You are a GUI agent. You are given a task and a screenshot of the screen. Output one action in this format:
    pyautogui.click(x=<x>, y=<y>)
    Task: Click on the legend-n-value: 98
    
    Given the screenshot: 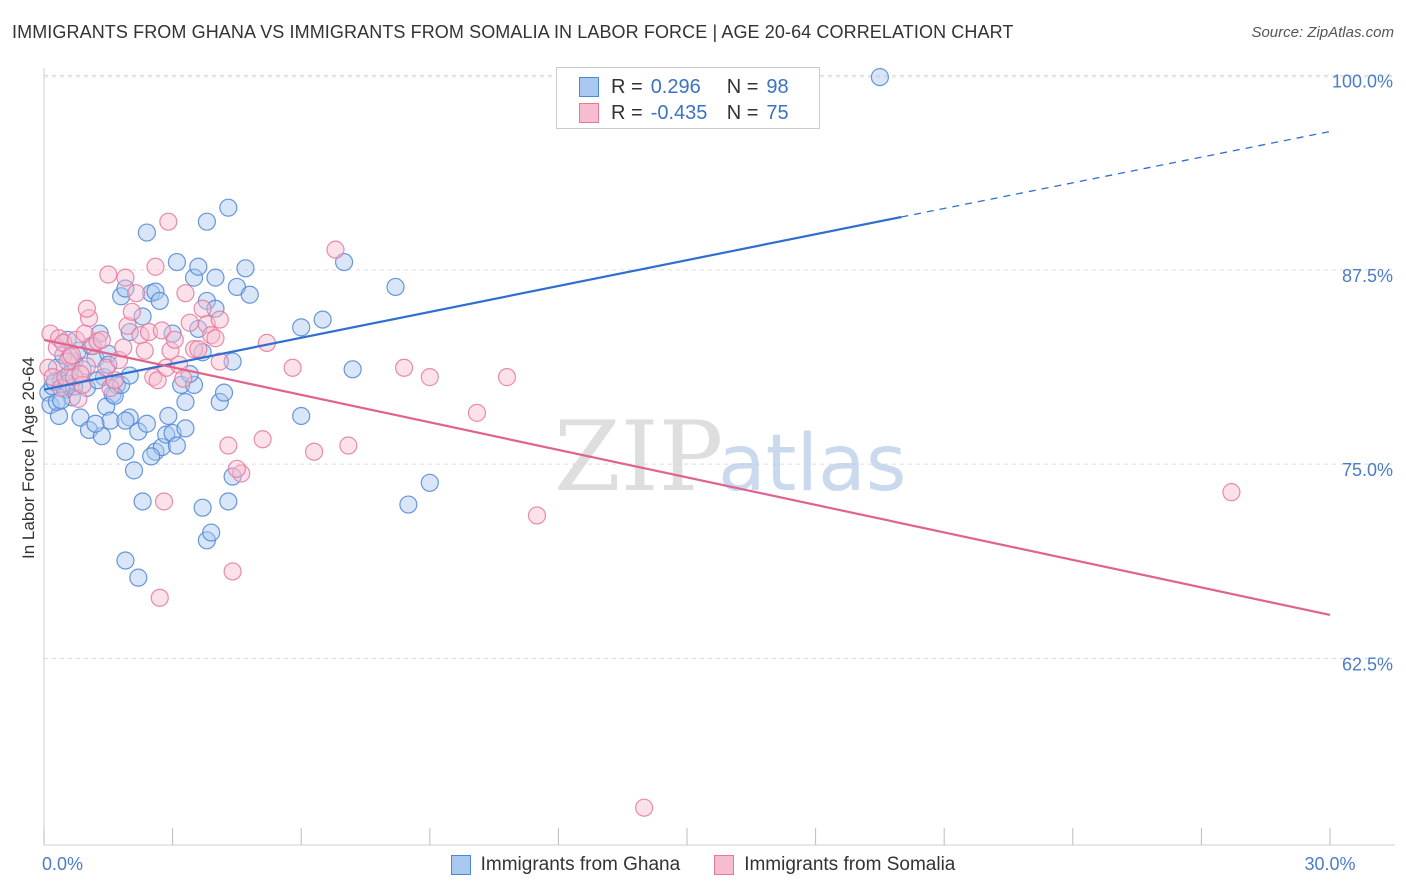 What is the action you would take?
    pyautogui.click(x=777, y=86)
    